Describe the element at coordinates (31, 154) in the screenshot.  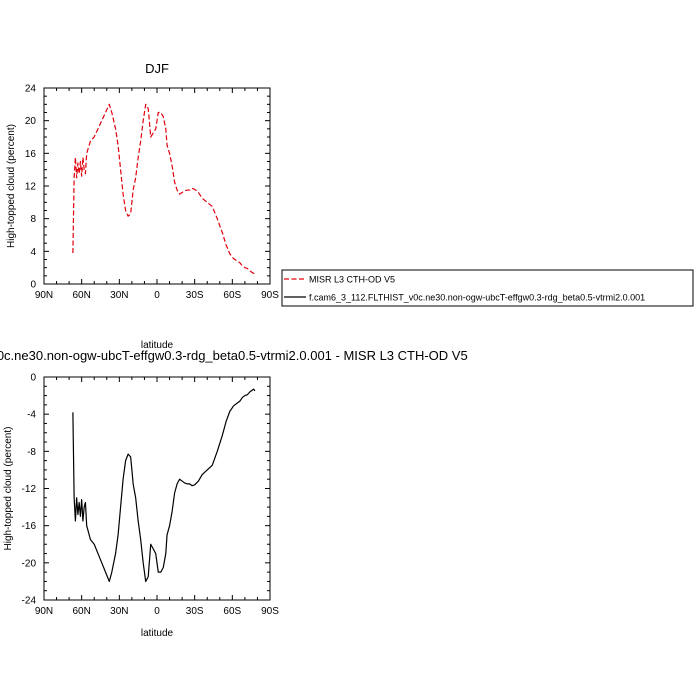
I see `y-tick-label: 16` at that location.